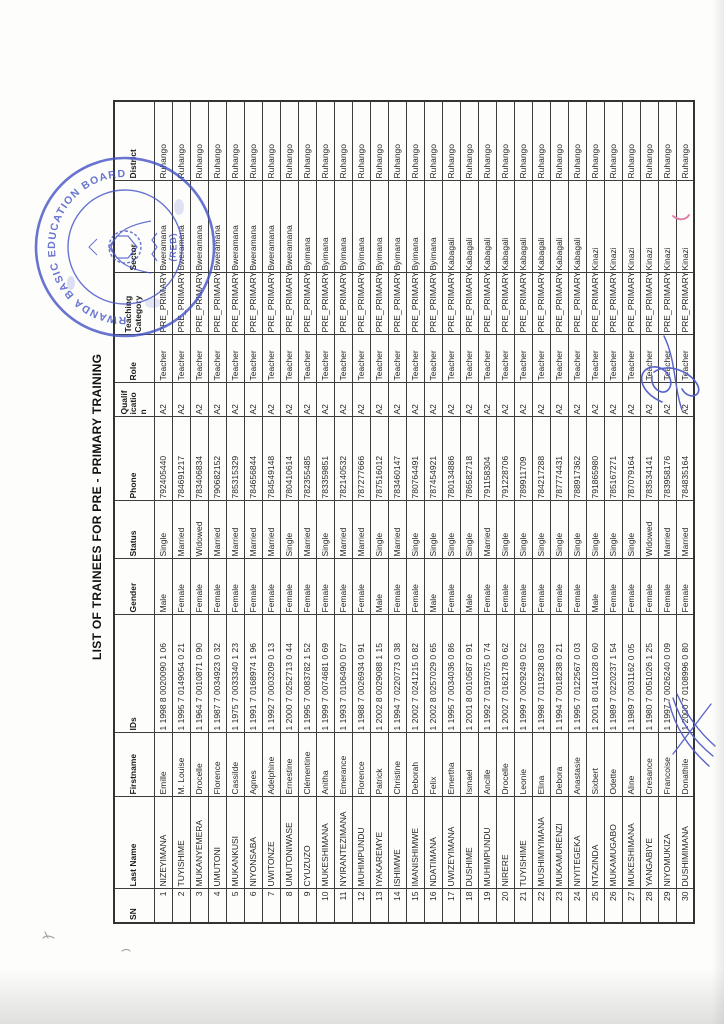 Image resolution: width=724 pixels, height=1024 pixels. What do you see at coordinates (451, 843) in the screenshot?
I see `cell-last-name: UWIZEYIMANA` at bounding box center [451, 843].